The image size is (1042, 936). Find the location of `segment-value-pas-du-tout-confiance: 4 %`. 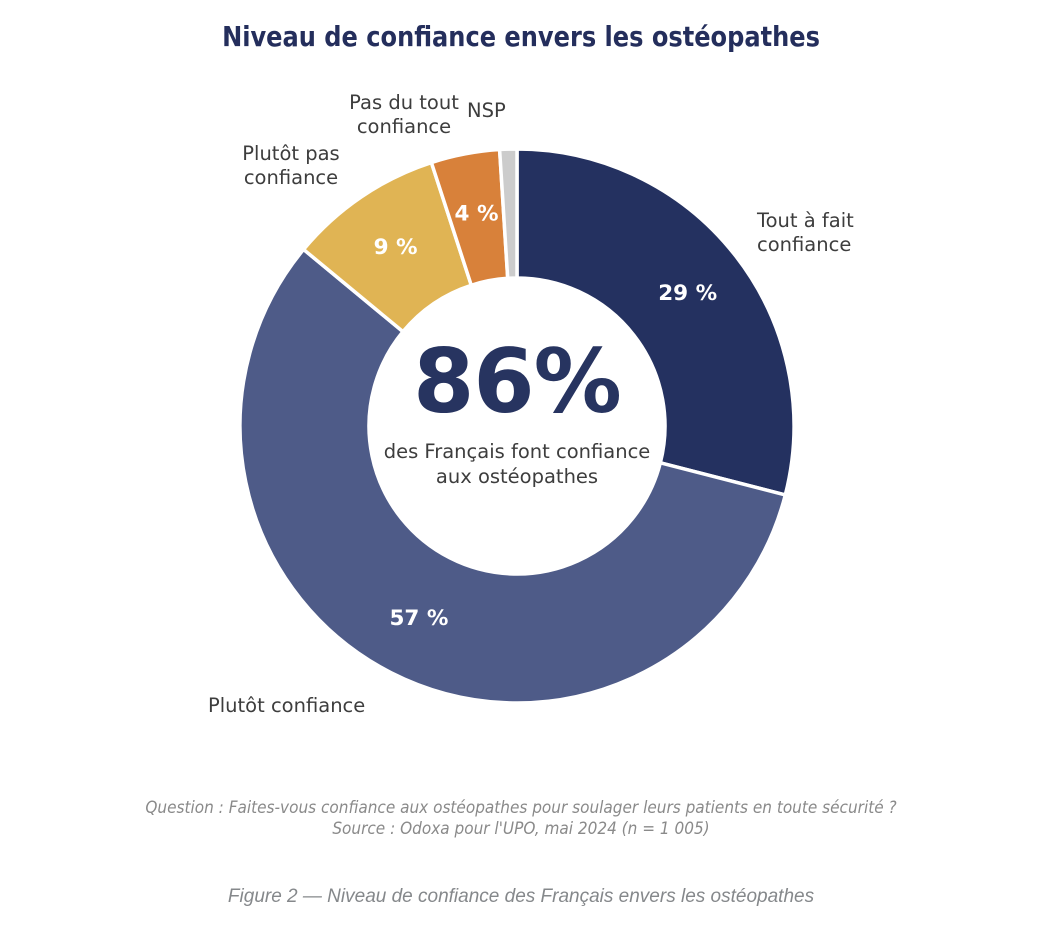

segment-value-pas-du-tout-confiance: 4 % is located at coordinates (477, 213).